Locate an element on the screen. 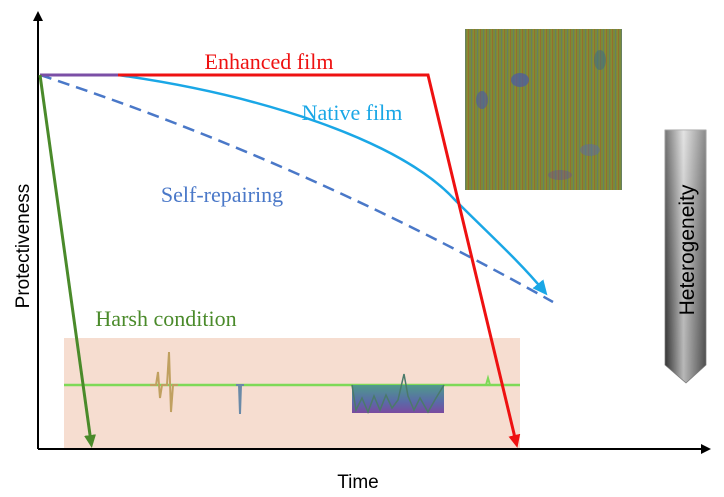 The height and width of the screenshot is (497, 724). x-axis-label: Time is located at coordinates (358, 482).